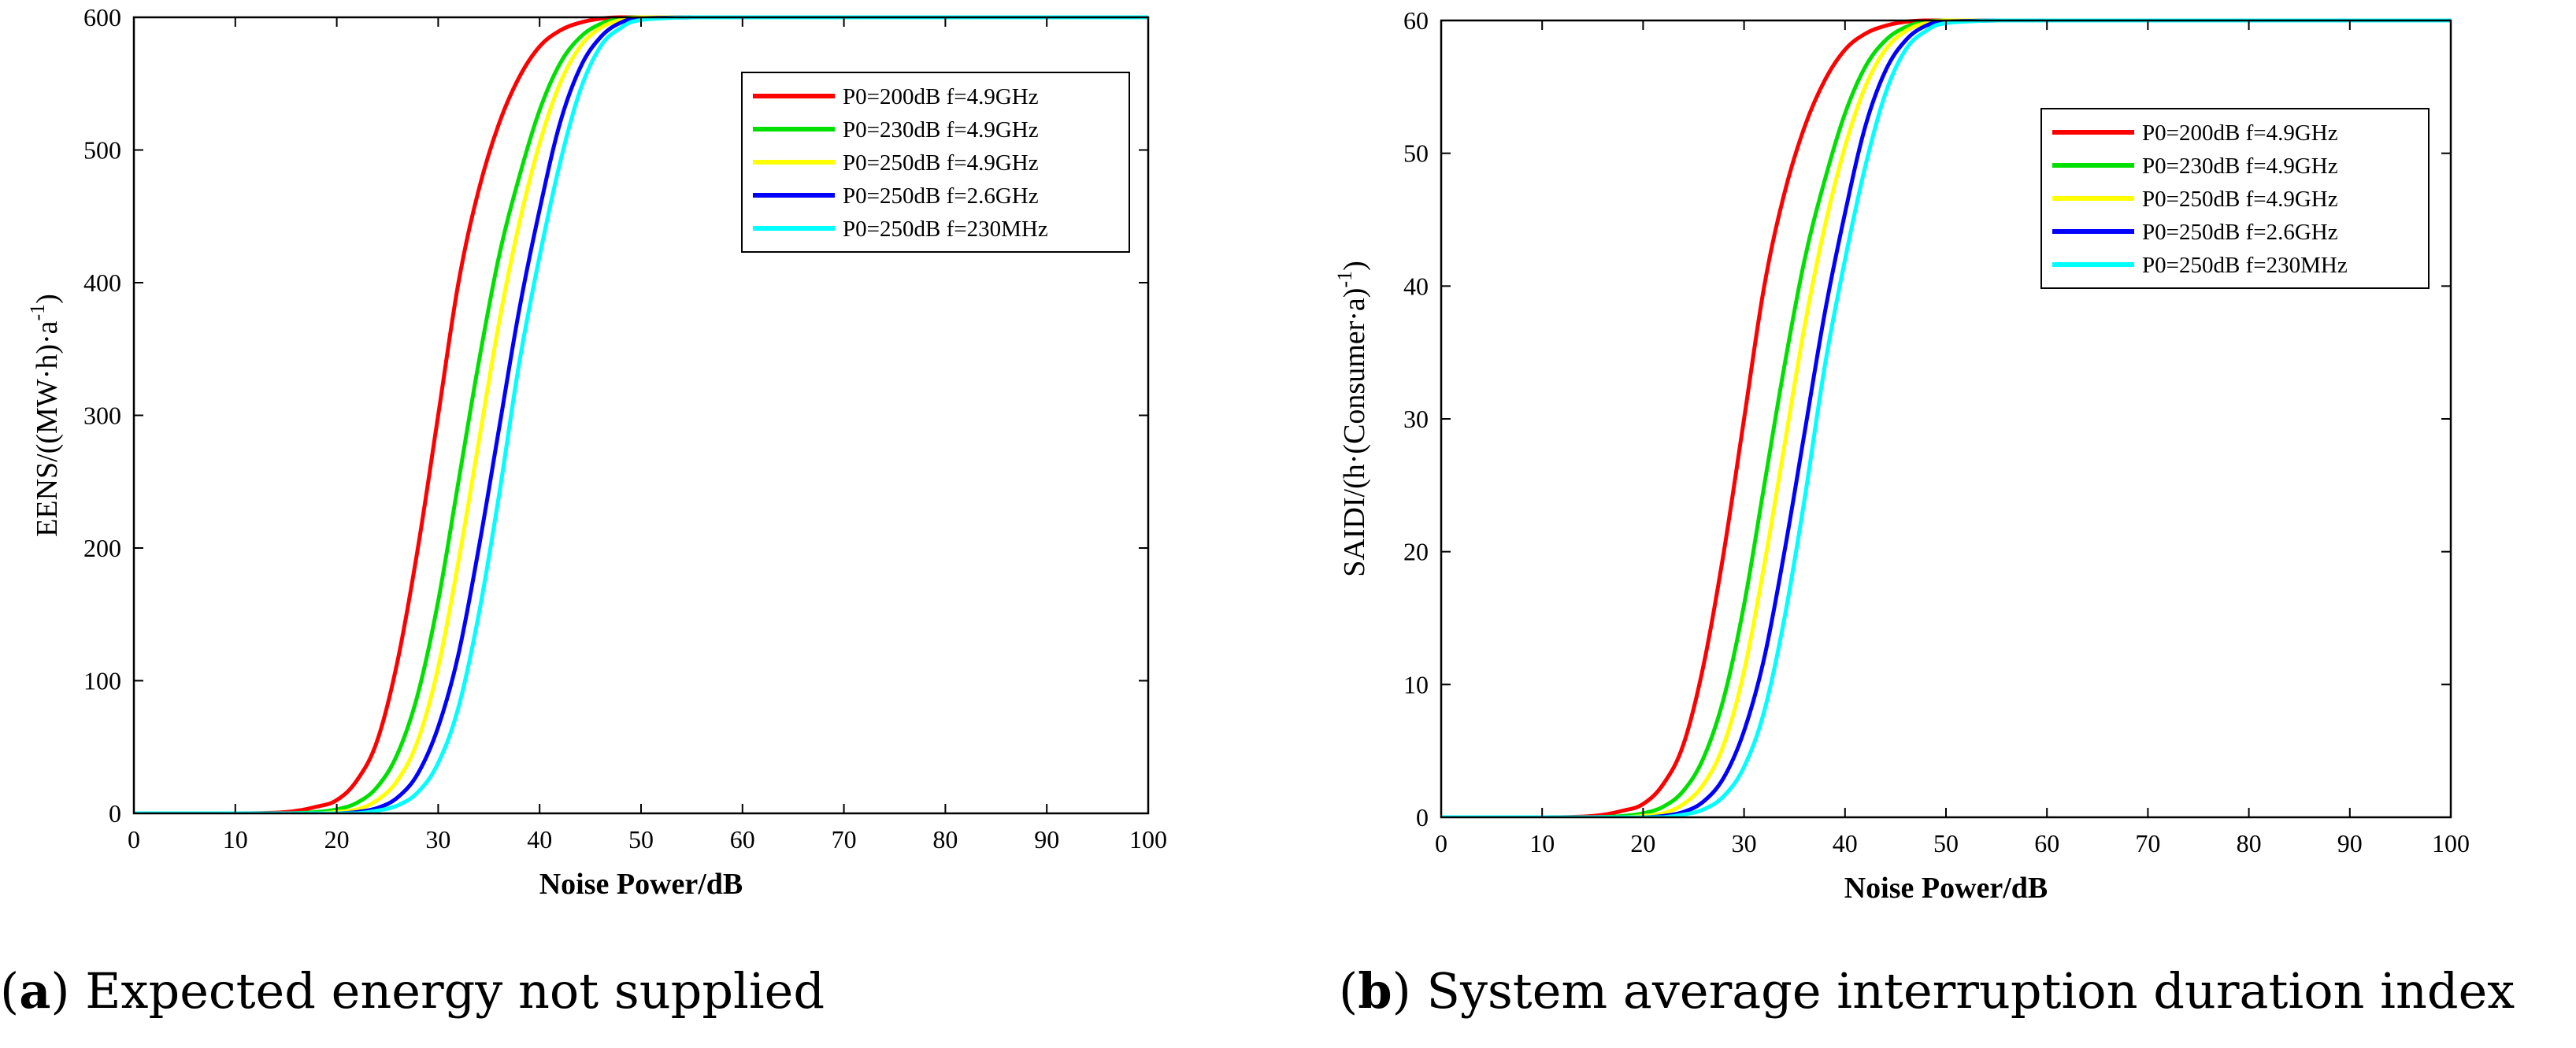 This screenshot has width=2576, height=1048. I want to click on caption-a-tag: a, so click(35, 991).